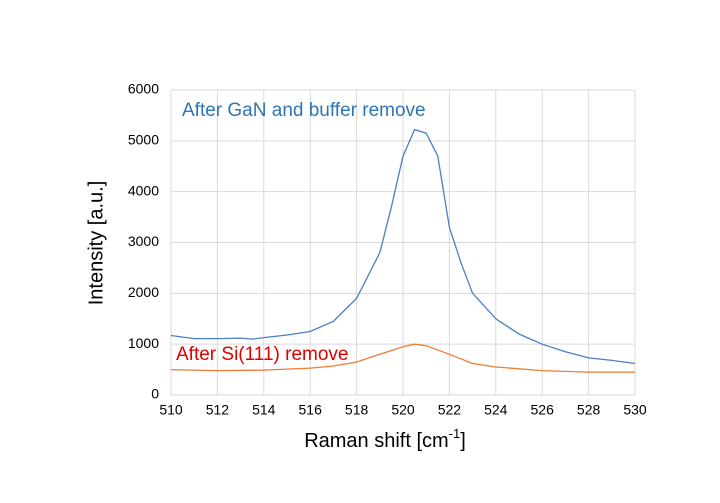  Describe the element at coordinates (143, 343) in the screenshot. I see `y-tick-label: 1000` at that location.